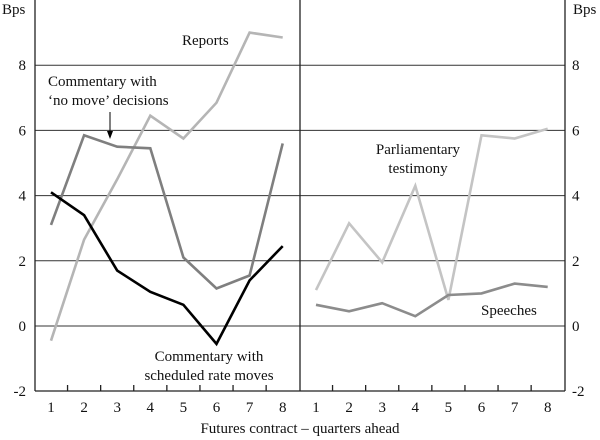 The height and width of the screenshot is (440, 600). Describe the element at coordinates (300, 429) in the screenshot. I see `x-axis-label: Futures contract – quarters ahead` at that location.